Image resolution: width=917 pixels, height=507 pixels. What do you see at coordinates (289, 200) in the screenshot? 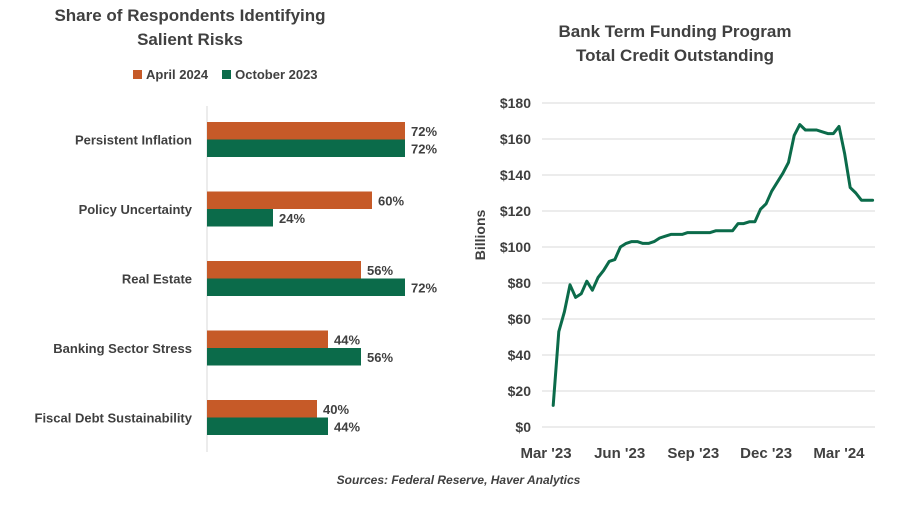
I see `bar-april-2024-policy-uncertainty` at bounding box center [289, 200].